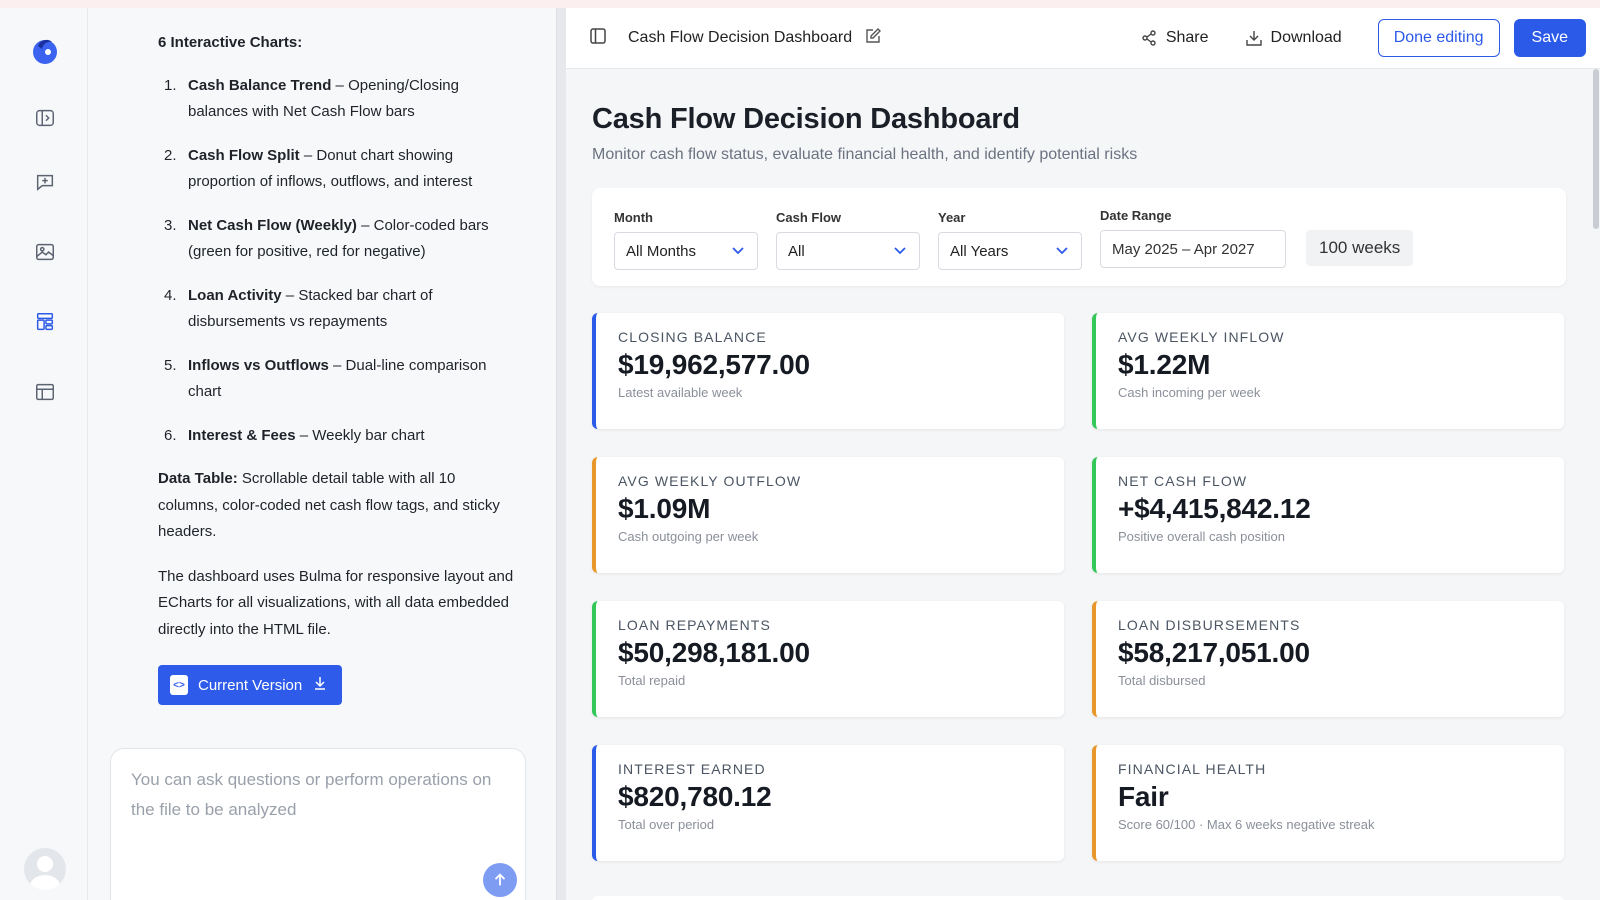  I want to click on list-number: 6., so click(170, 435).